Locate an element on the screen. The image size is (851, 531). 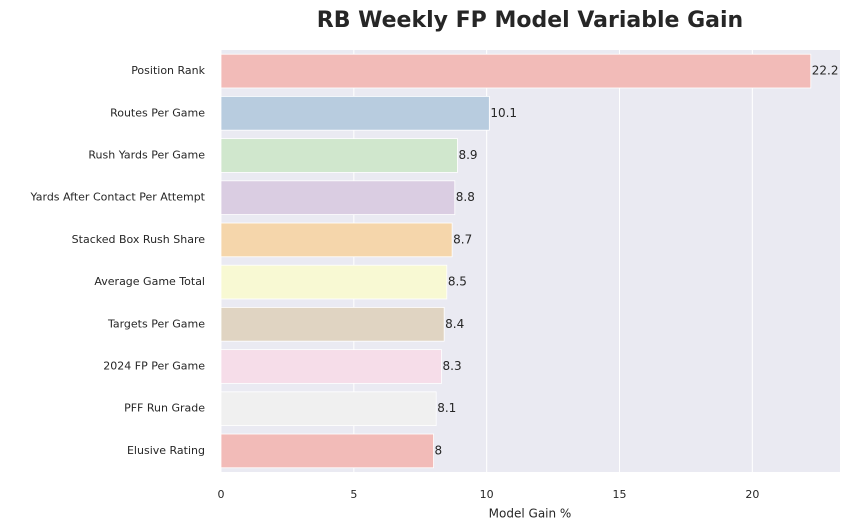
y-tick-label: Position Rank is located at coordinates (168, 70).